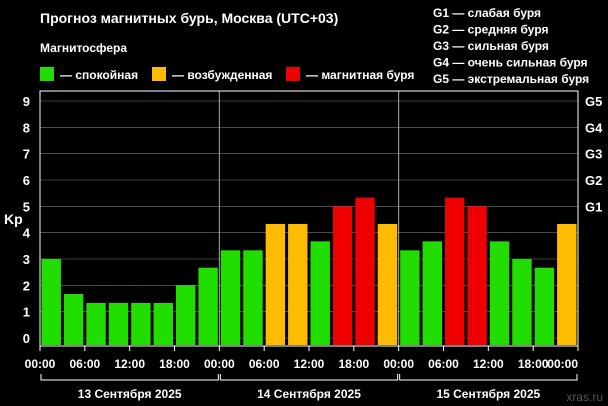 Image resolution: width=608 pixels, height=406 pixels. What do you see at coordinates (360, 75) in the screenshot?
I see `legend-label: — магнитная буря` at bounding box center [360, 75].